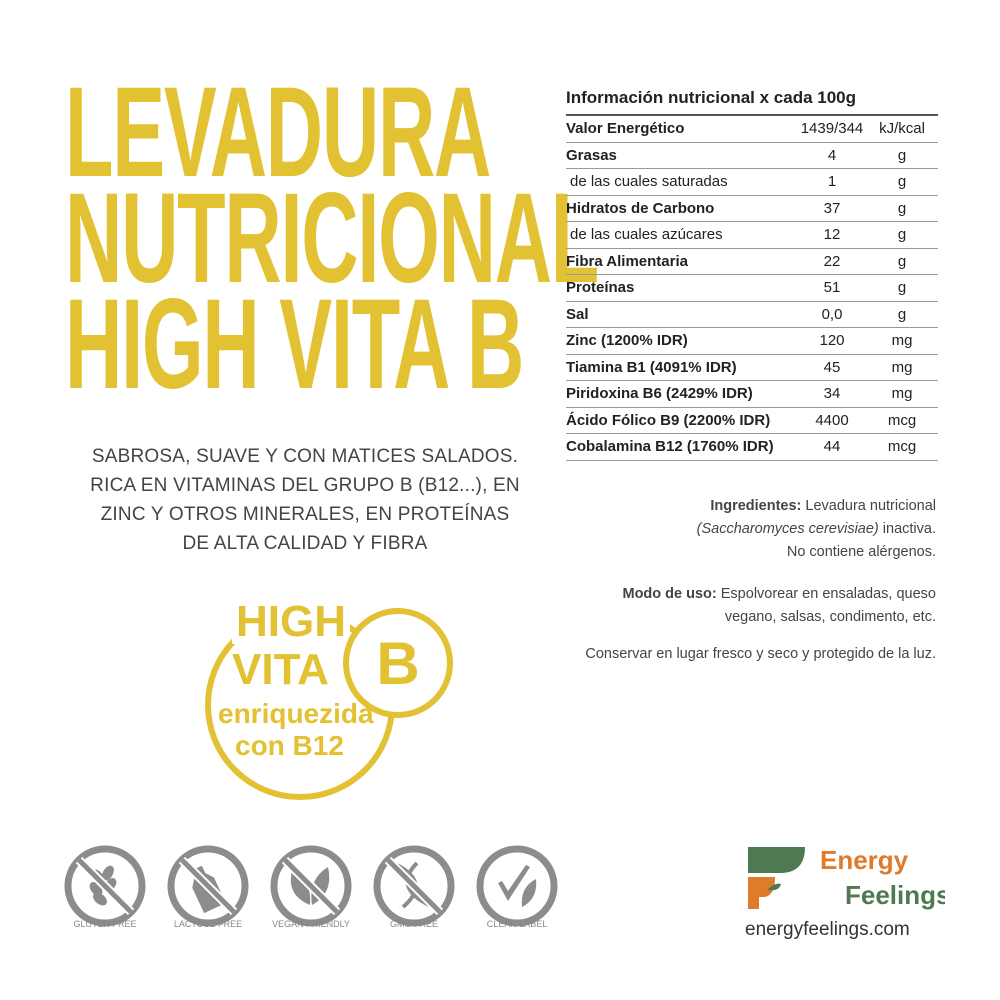 The image size is (1000, 1000). I want to click on leaf-icon, so click(311, 886).